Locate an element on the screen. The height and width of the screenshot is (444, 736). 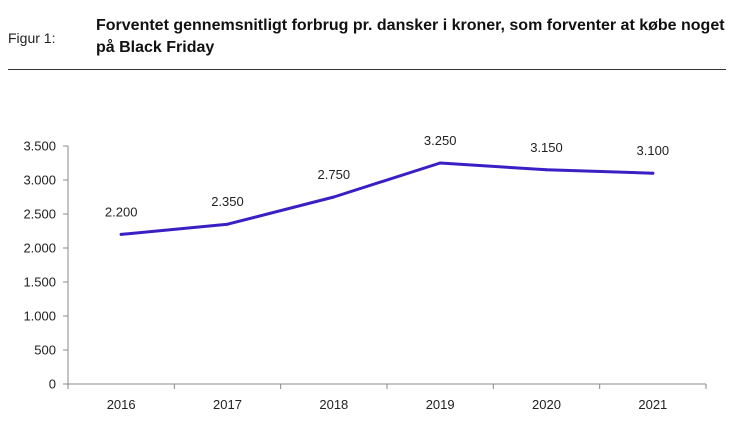
data-label: 2.200 is located at coordinates (121, 211).